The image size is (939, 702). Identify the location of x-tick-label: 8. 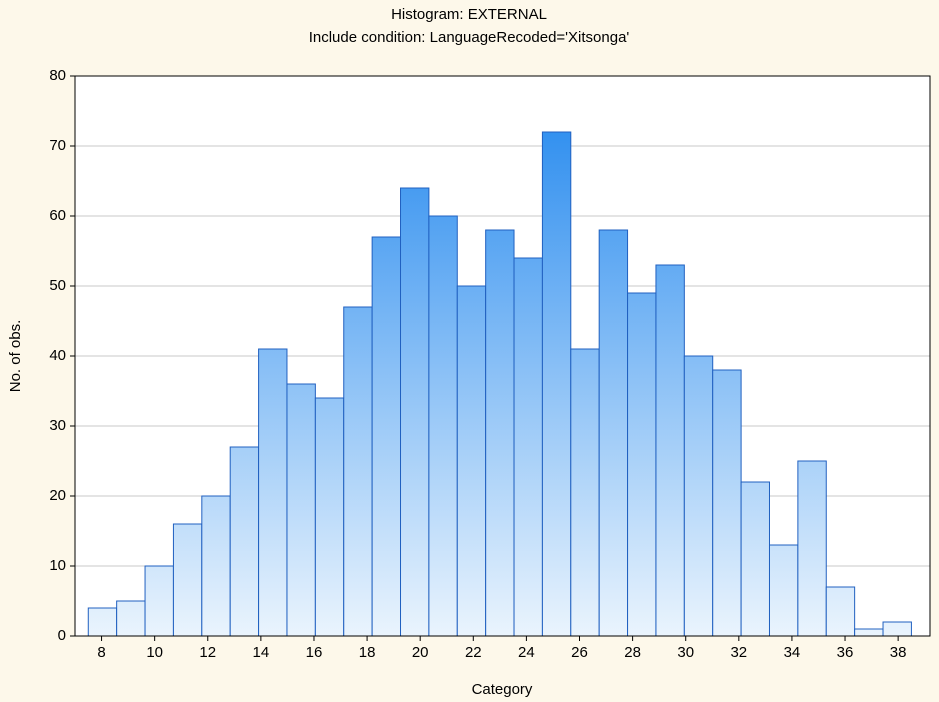
(101, 652).